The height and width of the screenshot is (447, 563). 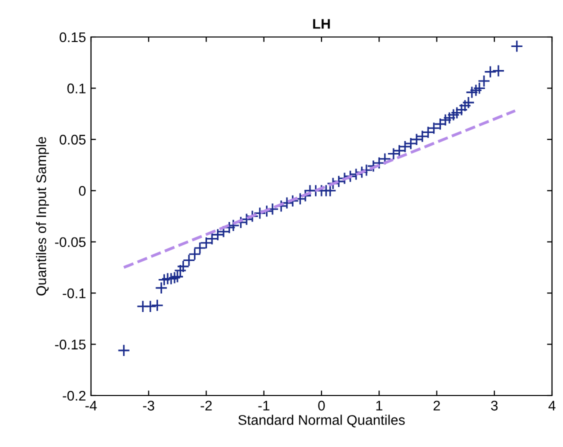 What do you see at coordinates (552, 405) in the screenshot?
I see `x-tick-label: 4` at bounding box center [552, 405].